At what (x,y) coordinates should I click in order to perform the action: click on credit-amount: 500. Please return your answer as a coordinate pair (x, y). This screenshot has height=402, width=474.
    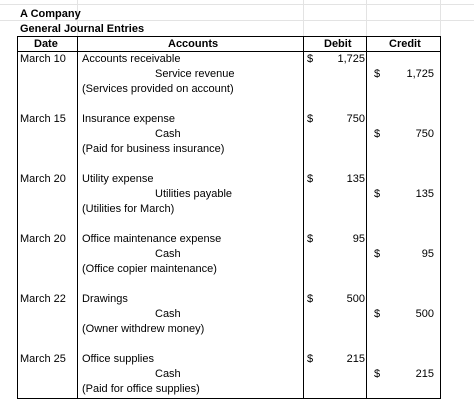
    Looking at the image, I should click on (424, 314).